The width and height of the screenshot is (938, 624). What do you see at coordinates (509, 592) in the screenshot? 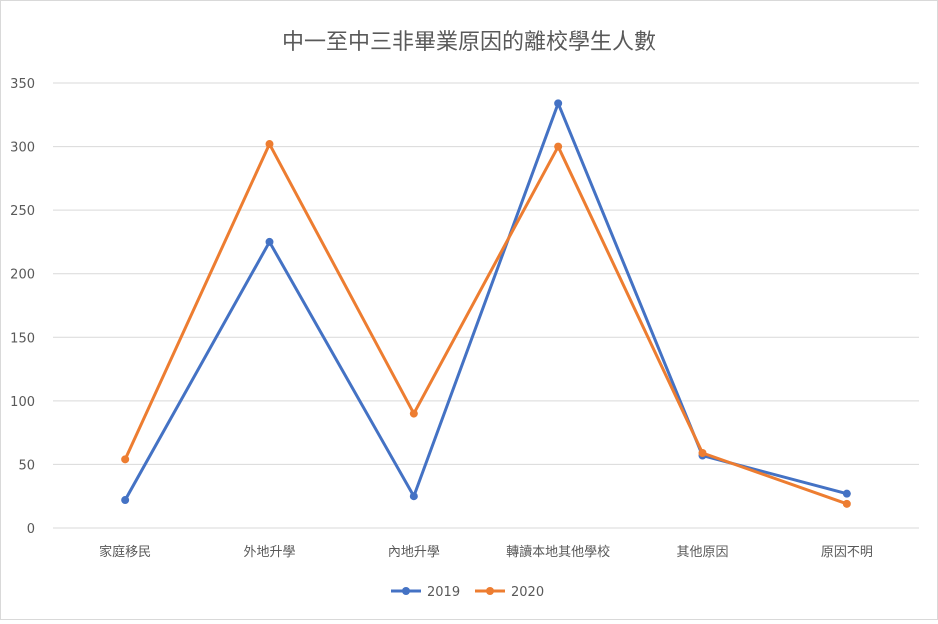
I see `legend-item-2020: 2020` at bounding box center [509, 592].